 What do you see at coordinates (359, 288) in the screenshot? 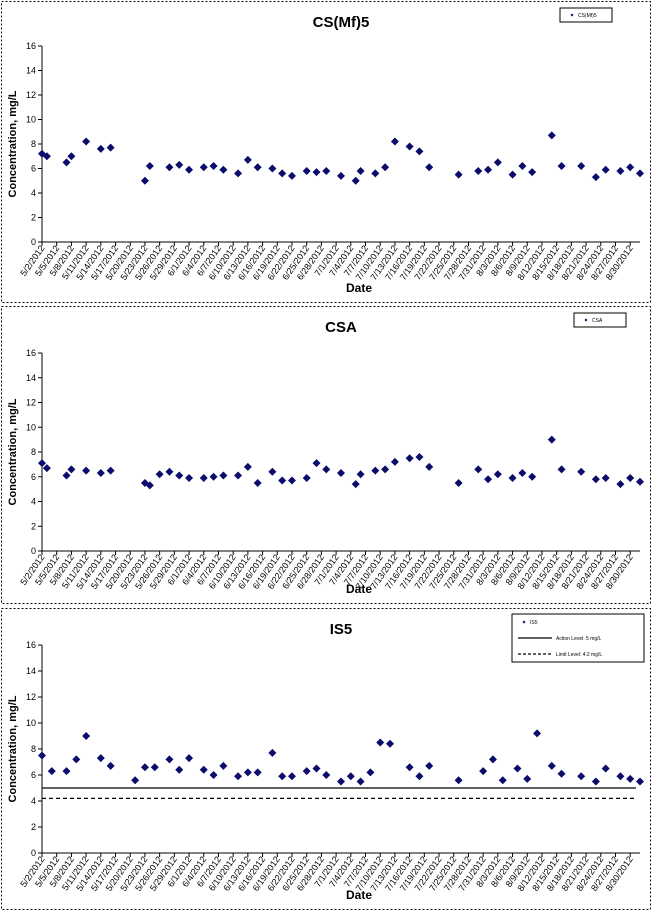
I see `x-axis-label: Date` at bounding box center [359, 288].